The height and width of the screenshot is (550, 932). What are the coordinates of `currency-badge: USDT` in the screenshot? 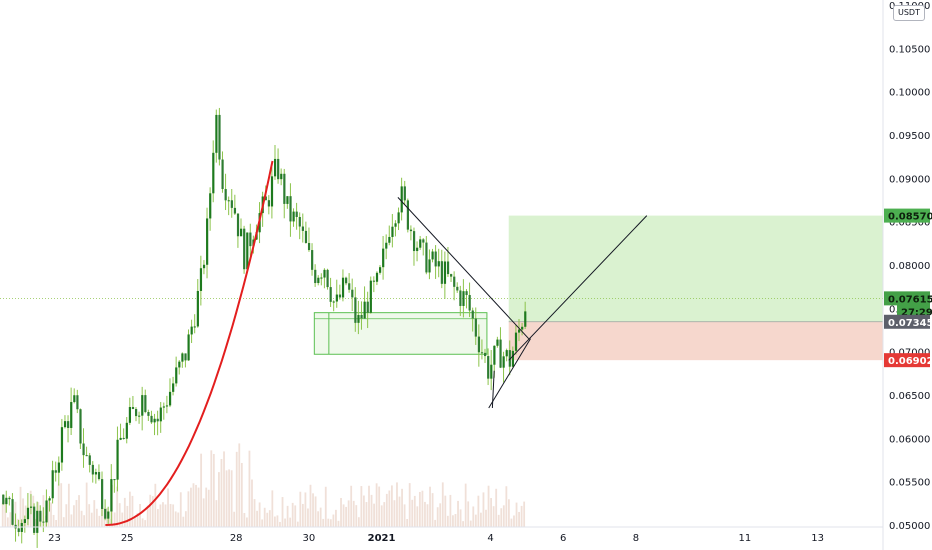 It's located at (909, 13).